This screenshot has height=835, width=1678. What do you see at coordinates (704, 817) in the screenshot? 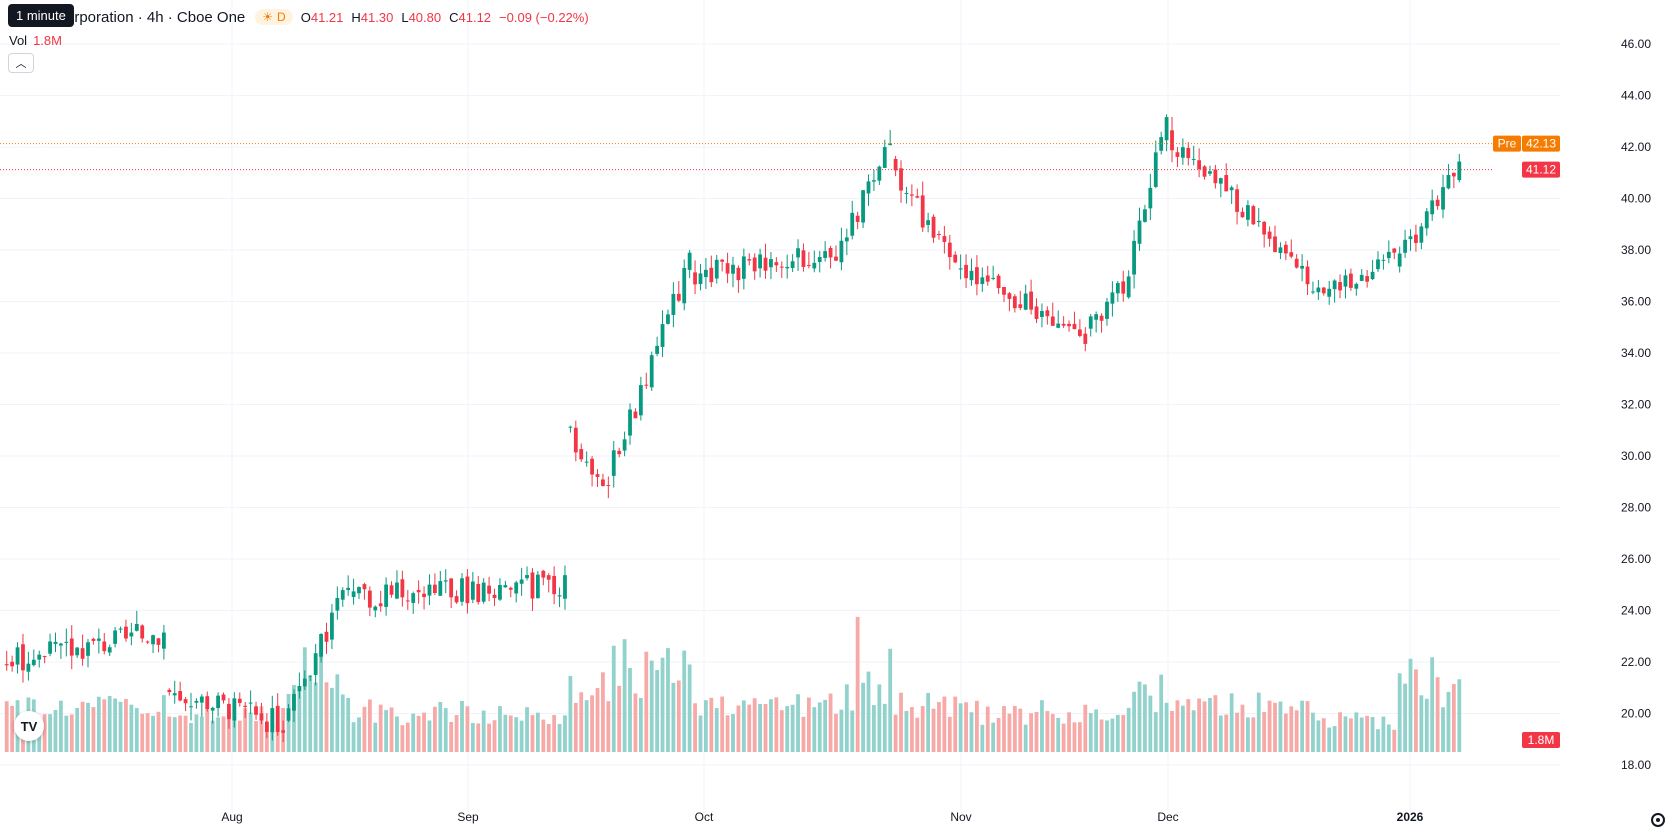
I see `time-tick-label: Oct` at bounding box center [704, 817].